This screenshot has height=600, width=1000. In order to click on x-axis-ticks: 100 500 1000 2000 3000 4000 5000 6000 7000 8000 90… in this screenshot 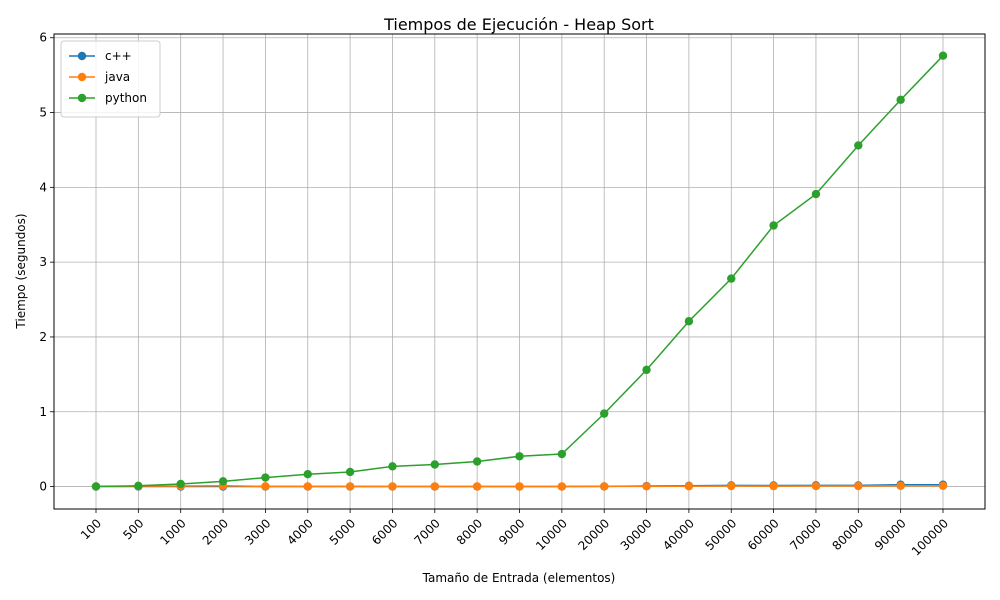, I will do `click(514, 534)`.